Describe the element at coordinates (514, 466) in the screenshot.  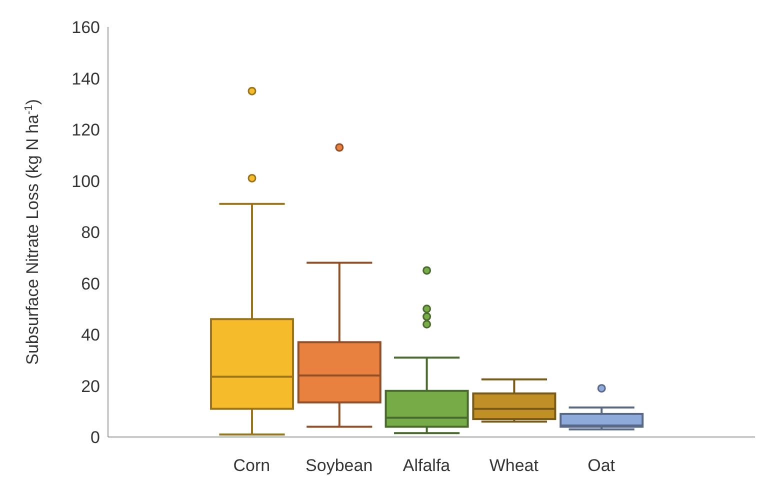
I see `x-tick-label: Wheat` at that location.